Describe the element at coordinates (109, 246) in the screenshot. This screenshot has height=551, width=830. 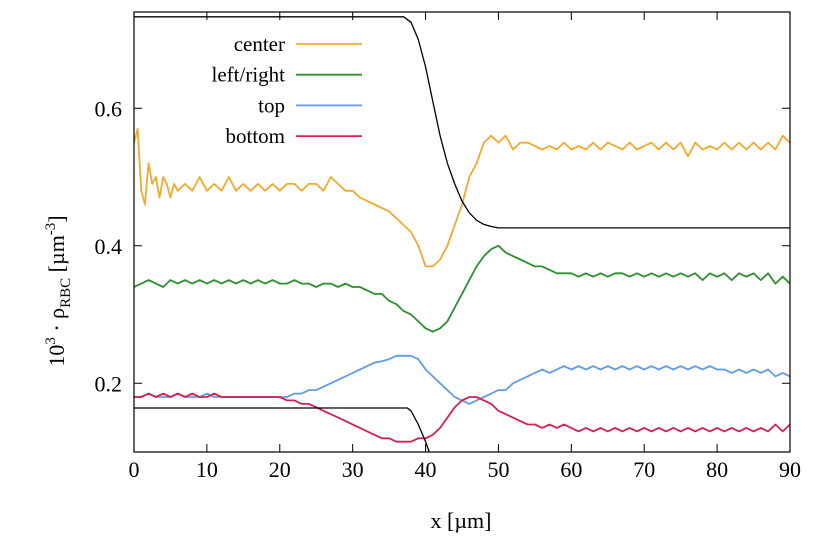
I see `y-tick-label: 0.4` at that location.